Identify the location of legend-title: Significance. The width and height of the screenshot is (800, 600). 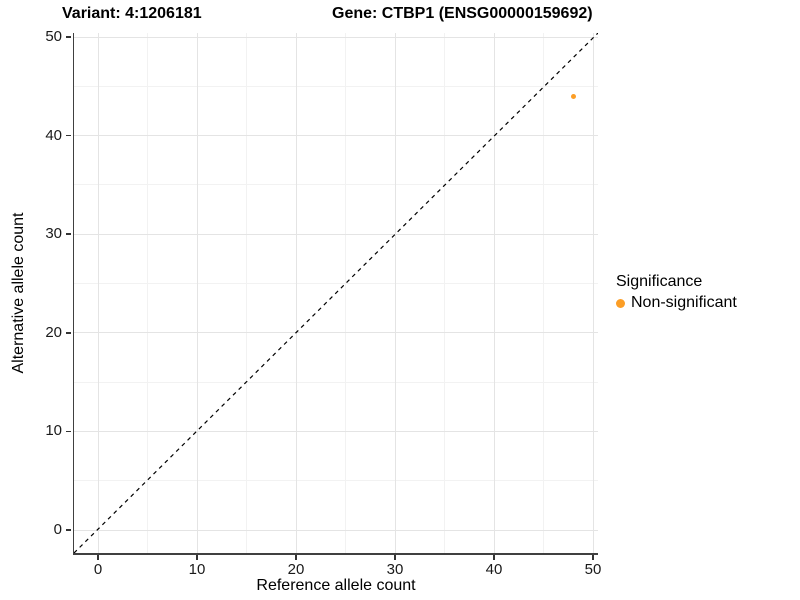
(659, 281).